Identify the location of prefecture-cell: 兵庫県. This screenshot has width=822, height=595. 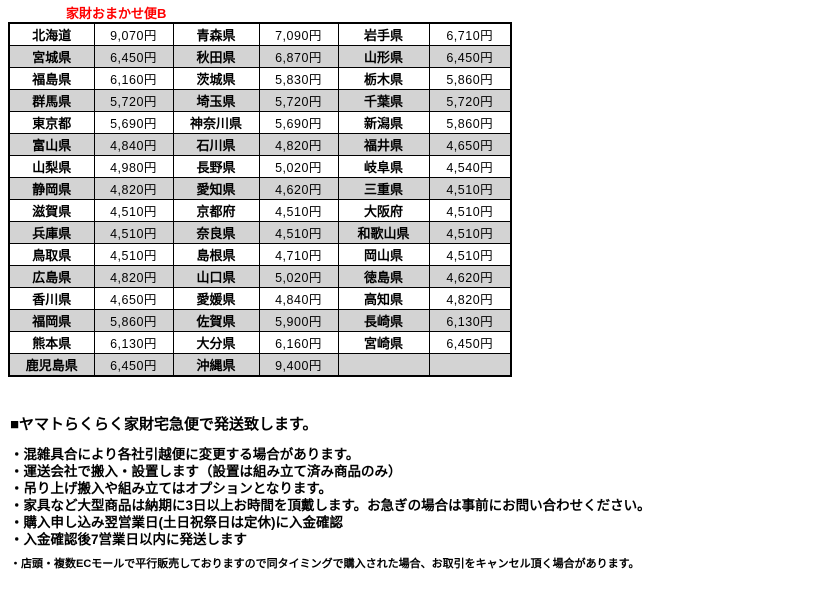
(51, 232).